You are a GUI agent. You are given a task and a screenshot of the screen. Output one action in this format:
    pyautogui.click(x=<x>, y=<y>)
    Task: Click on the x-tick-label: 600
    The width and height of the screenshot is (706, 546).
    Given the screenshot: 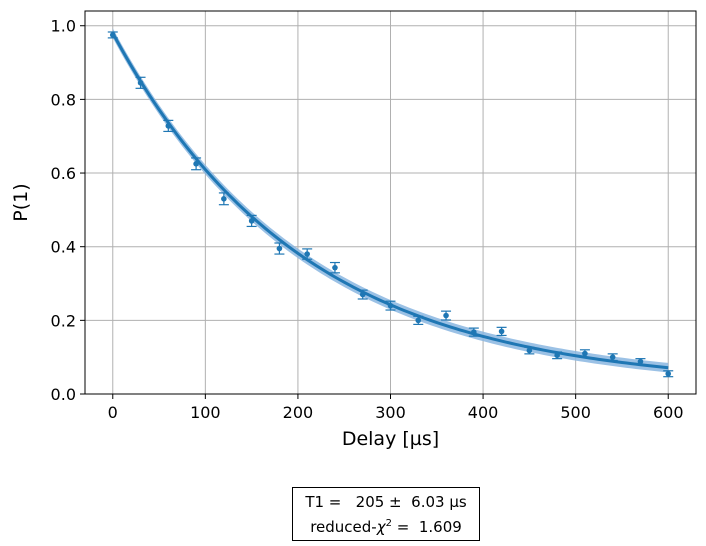 What is the action you would take?
    pyautogui.click(x=668, y=412)
    